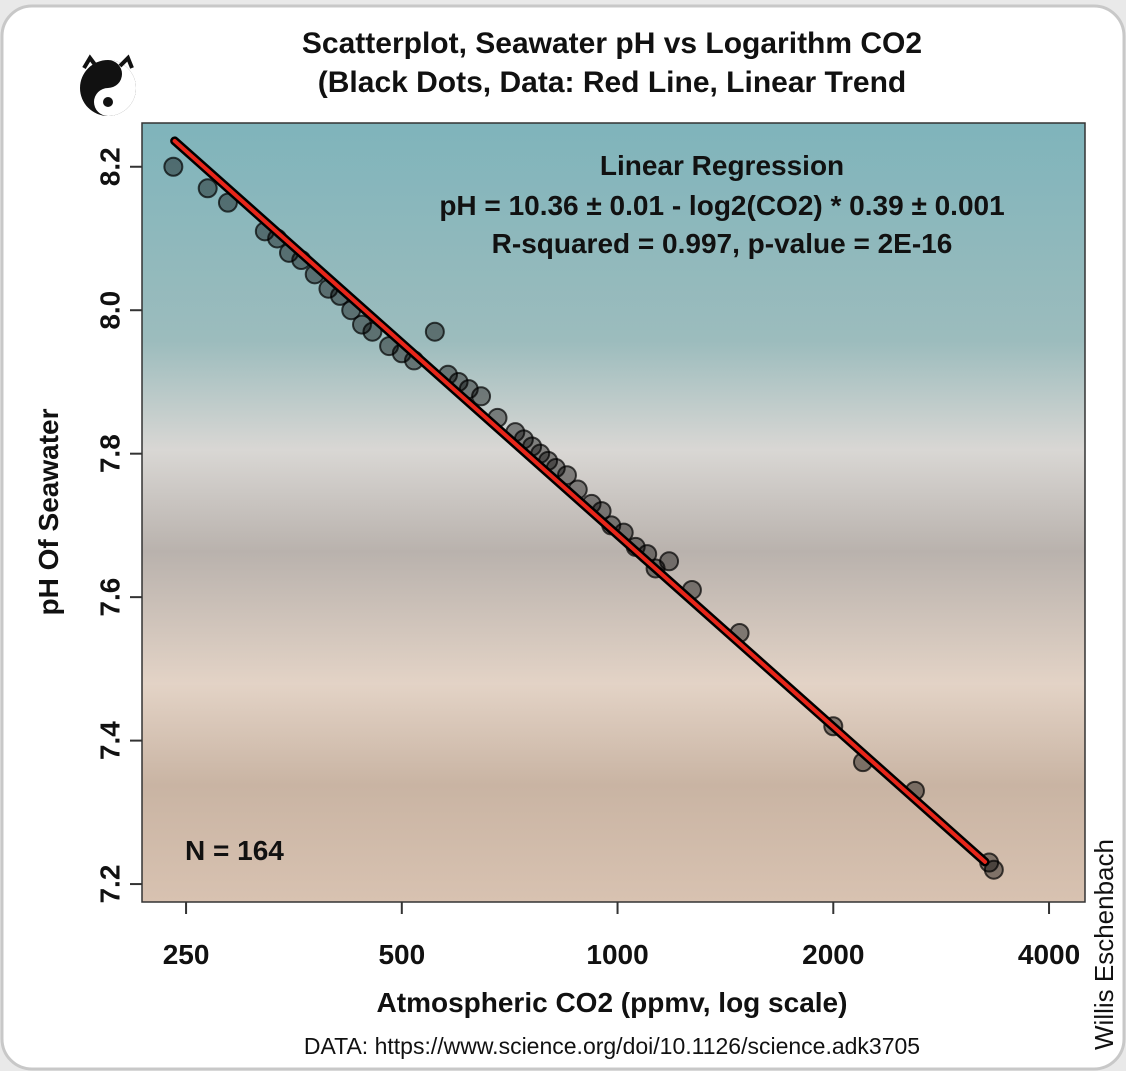 The height and width of the screenshot is (1071, 1126). I want to click on y-tick-label: 8.0, so click(109, 310).